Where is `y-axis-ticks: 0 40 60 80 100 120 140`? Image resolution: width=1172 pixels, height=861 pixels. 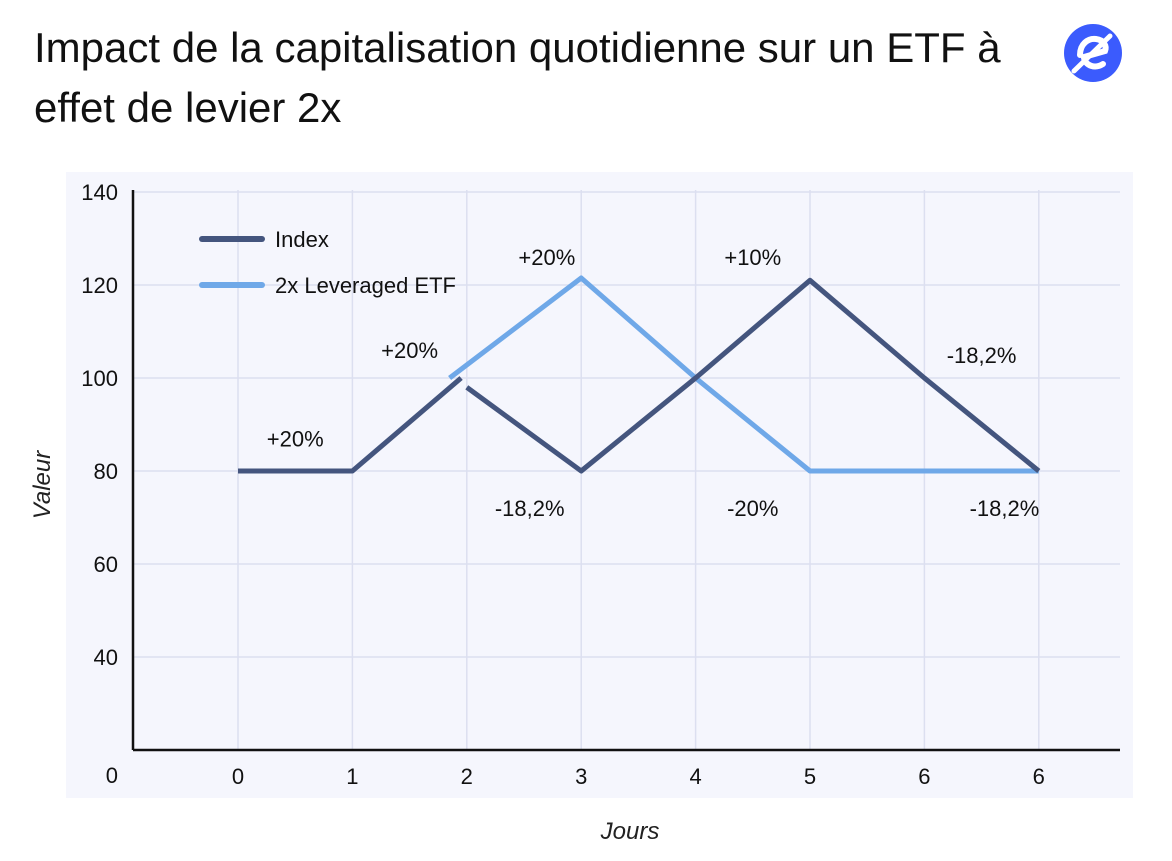
y-axis-ticks: 0 40 60 80 100 120 140 is located at coordinates (99, 484).